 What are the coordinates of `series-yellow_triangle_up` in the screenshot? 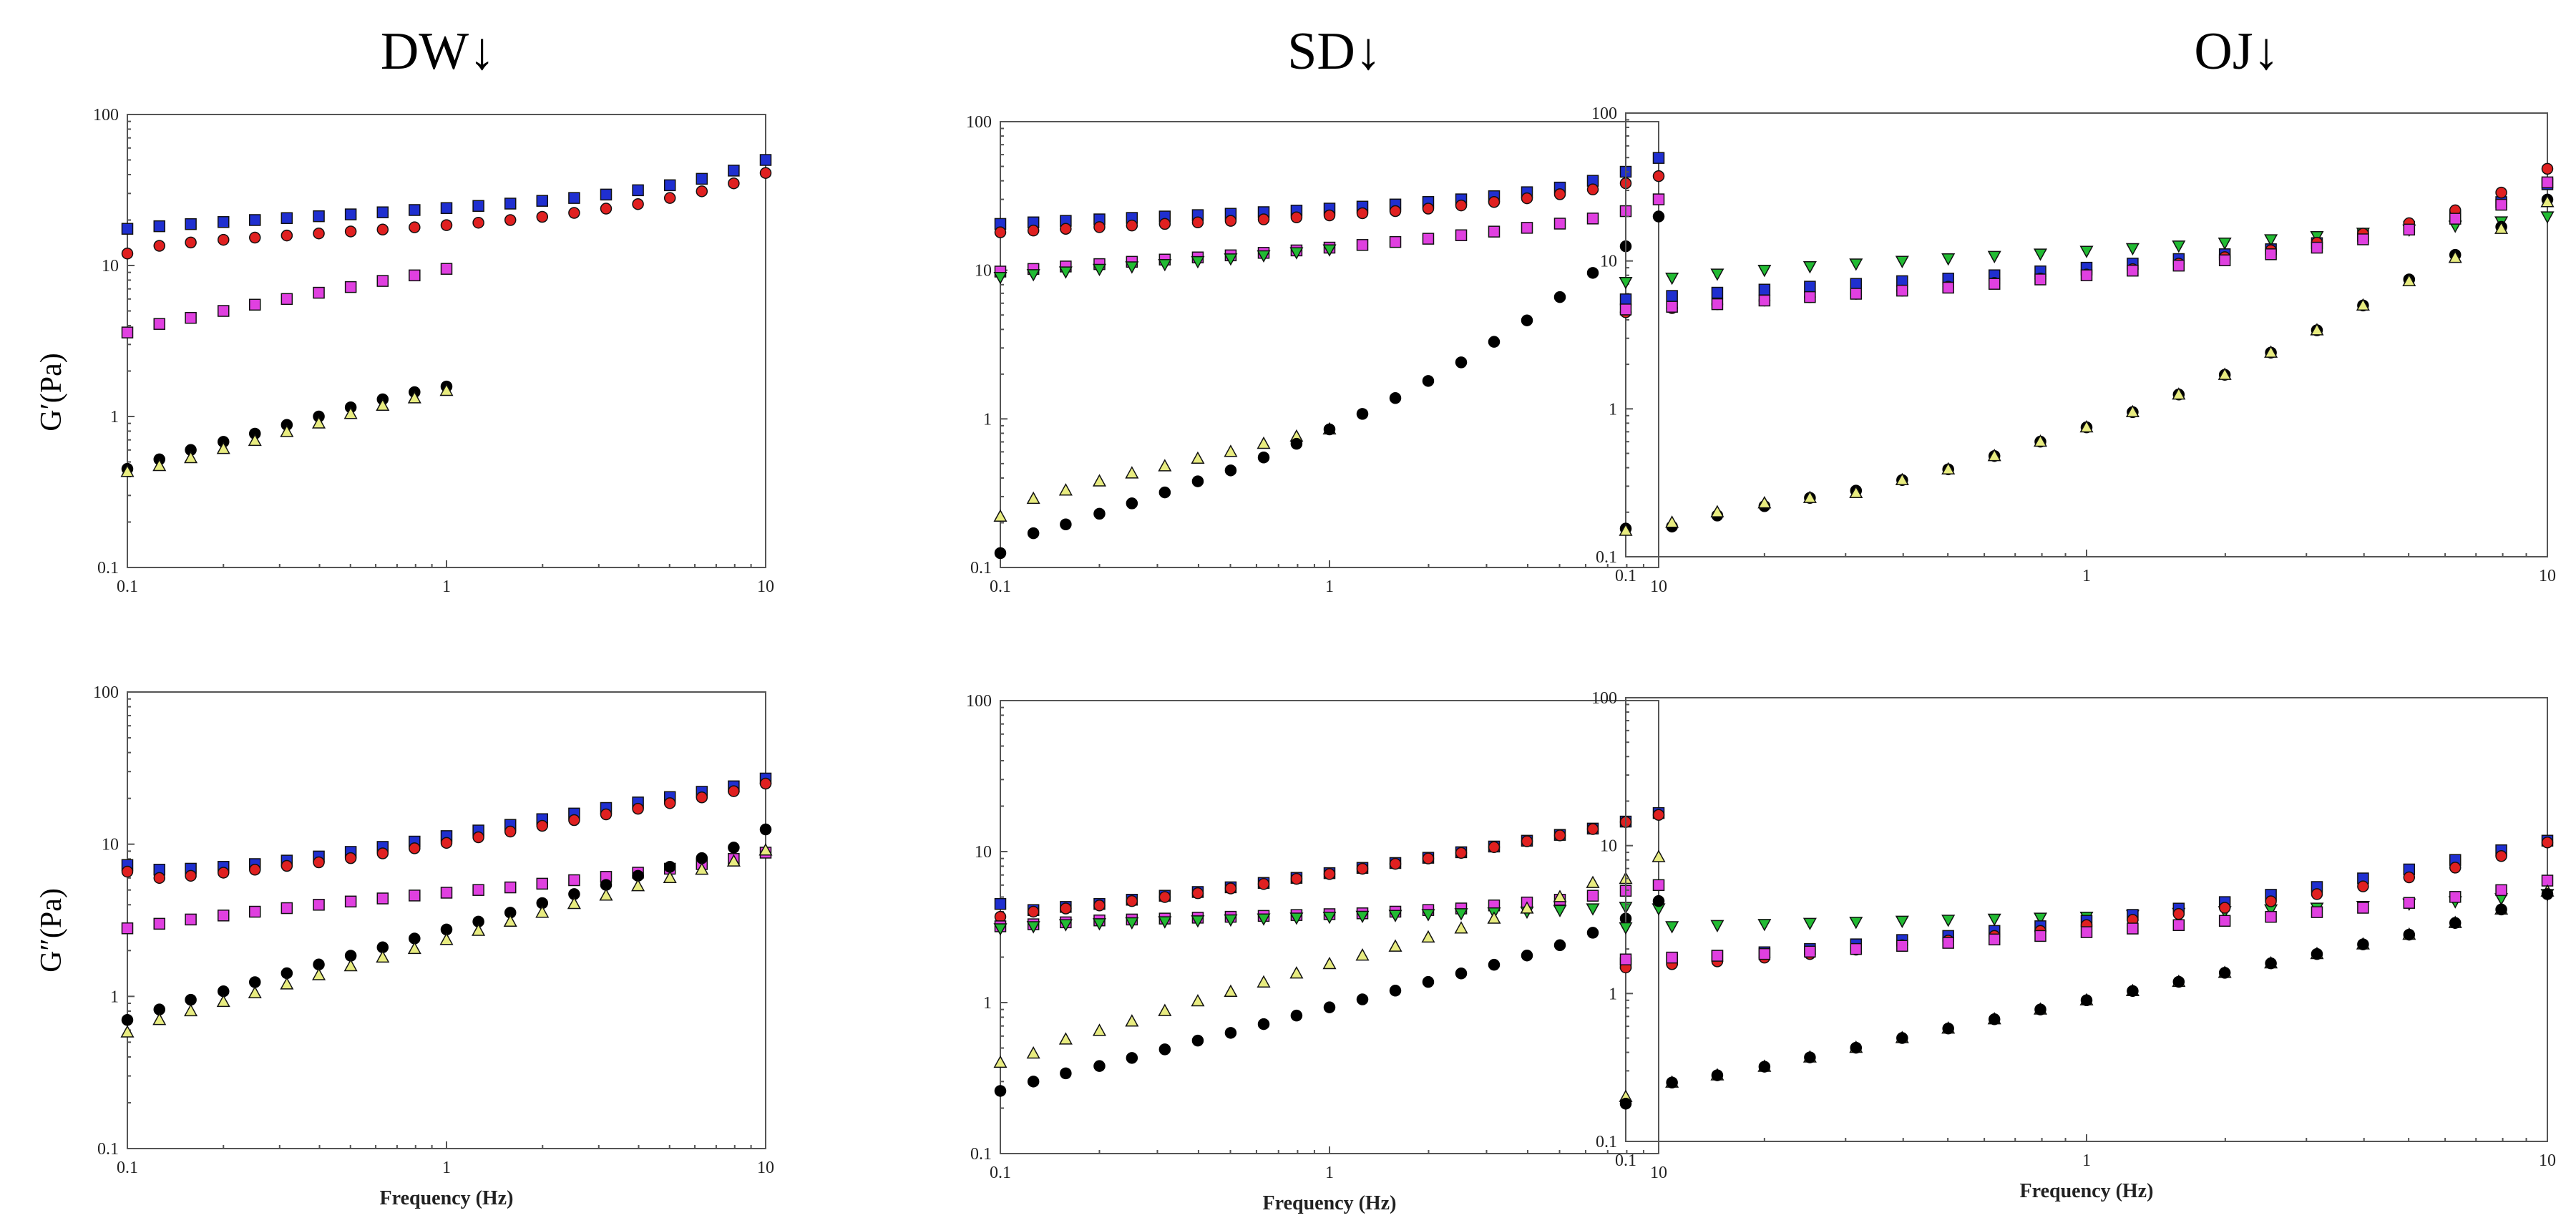 It's located at (2087, 365).